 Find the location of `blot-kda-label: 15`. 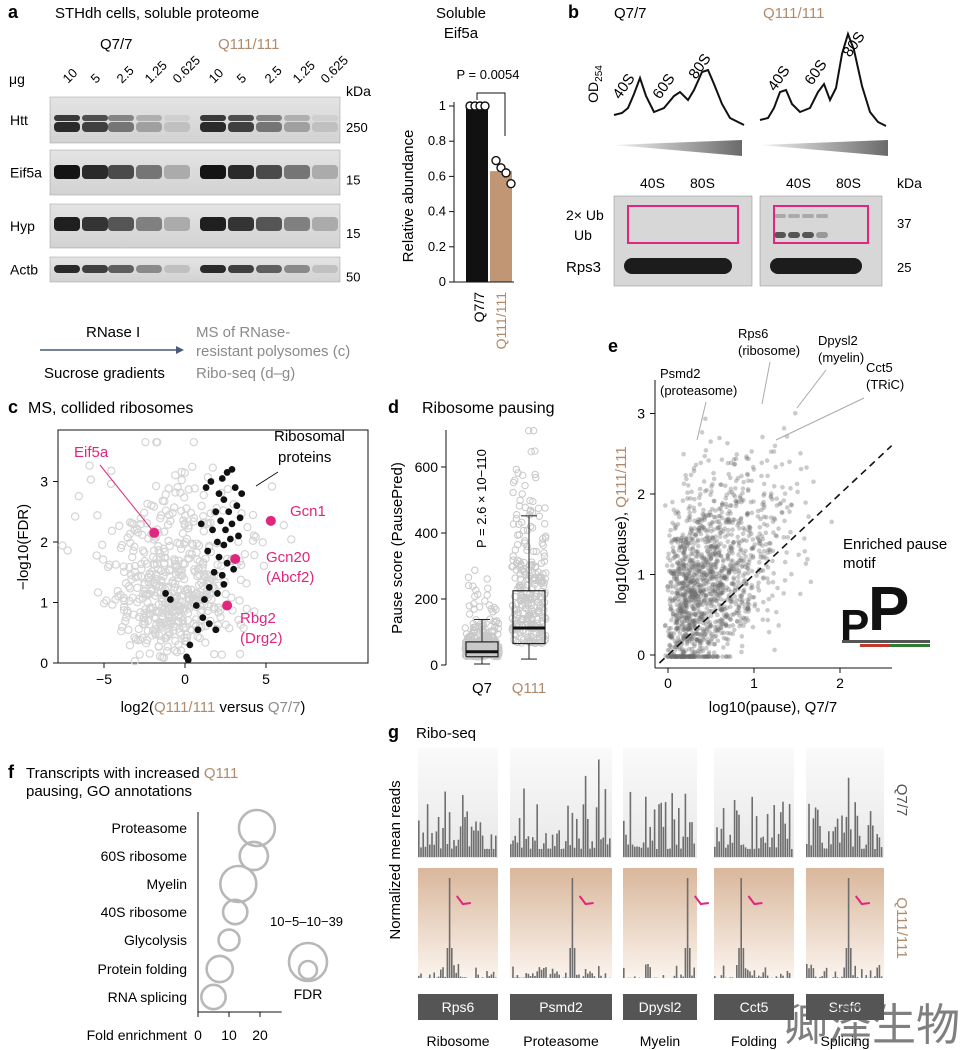

blot-kda-label: 15 is located at coordinates (353, 180).